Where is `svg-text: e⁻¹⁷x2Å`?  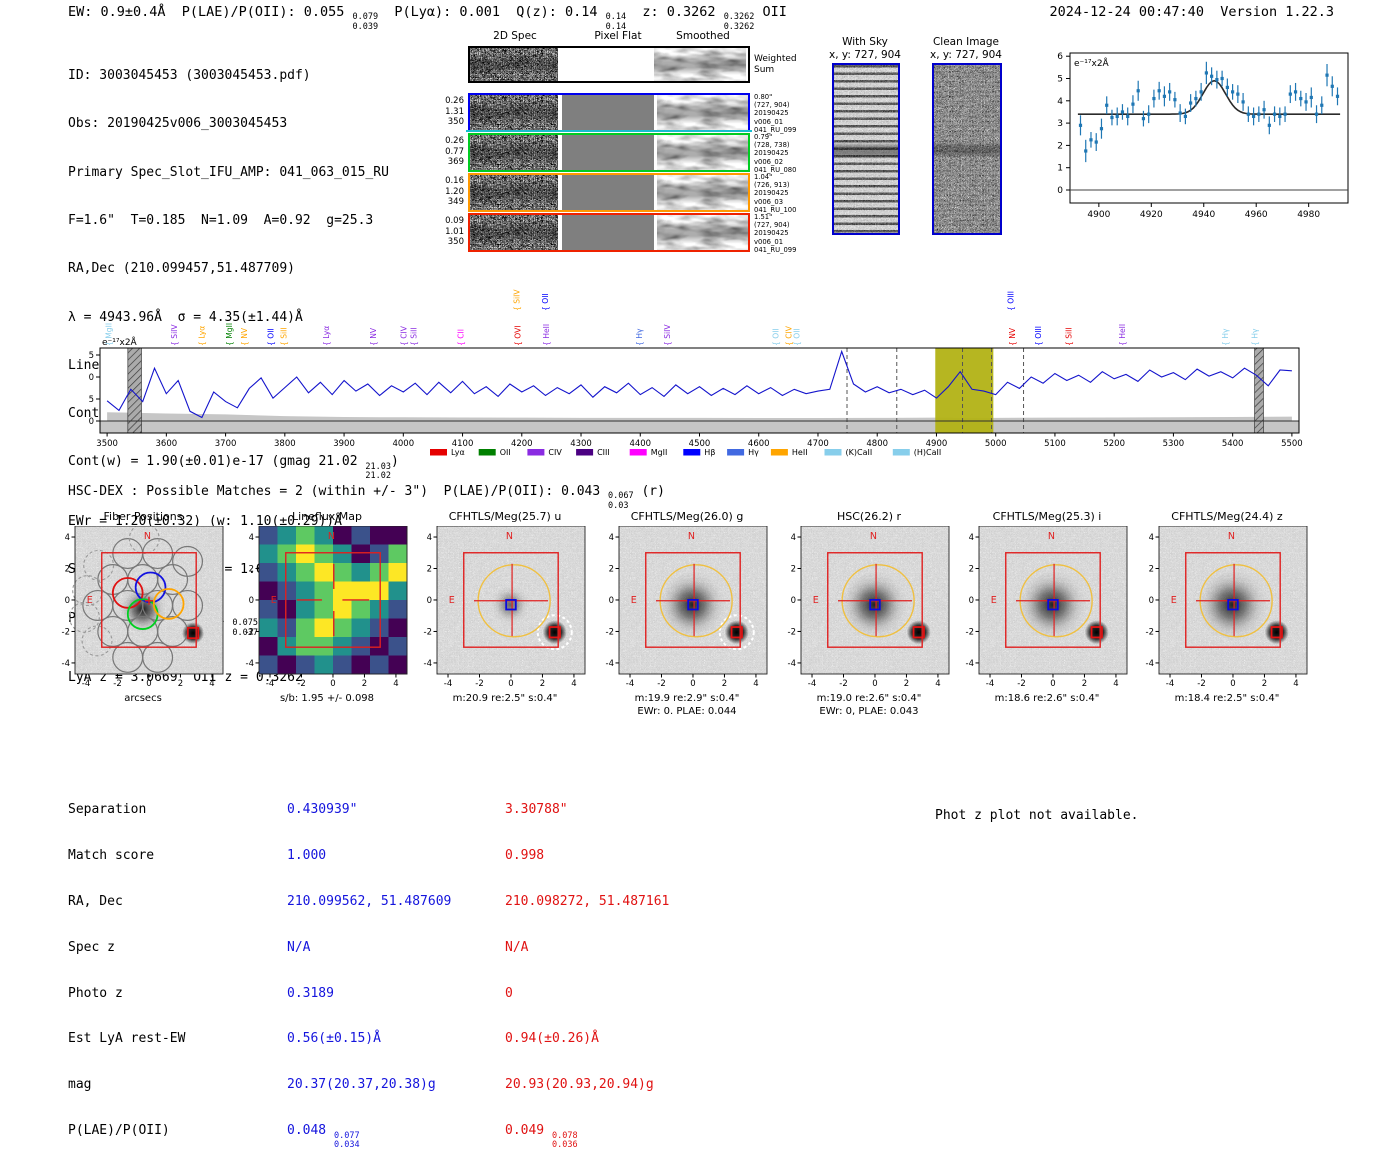 svg-text: e⁻¹⁷x2Å is located at coordinates (120, 342).